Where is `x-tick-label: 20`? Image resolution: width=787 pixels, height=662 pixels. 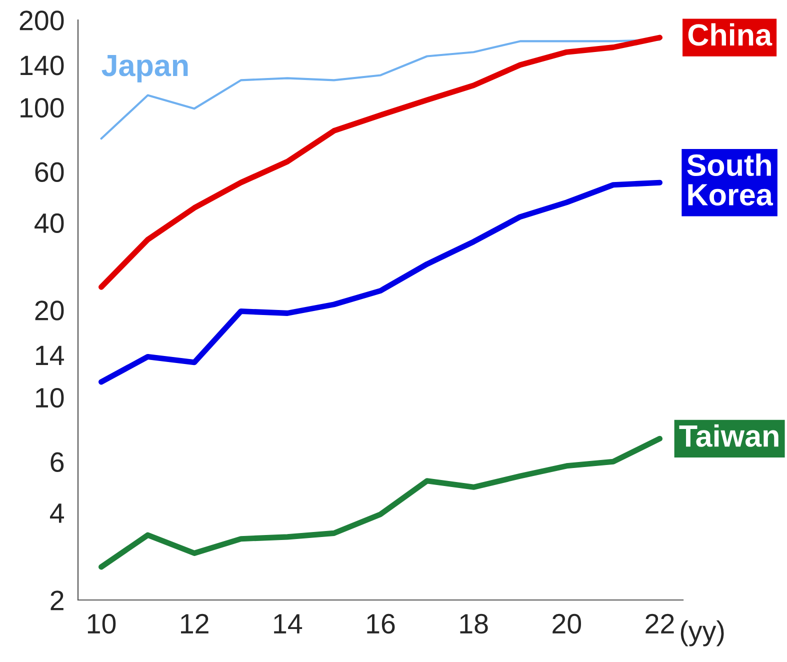
x-tick-label: 20 is located at coordinates (567, 624).